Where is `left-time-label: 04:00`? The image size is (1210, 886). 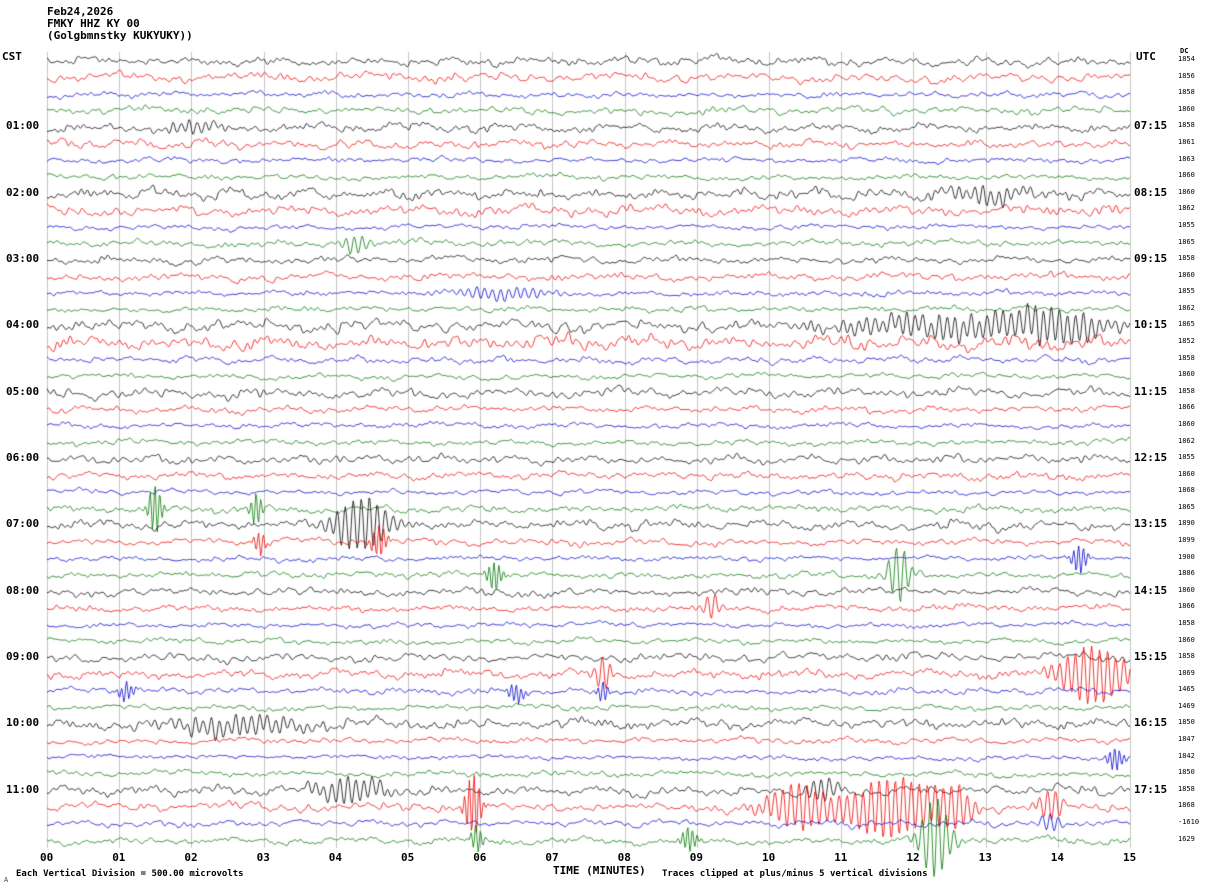
left-time-label: 04:00 is located at coordinates (23, 325).